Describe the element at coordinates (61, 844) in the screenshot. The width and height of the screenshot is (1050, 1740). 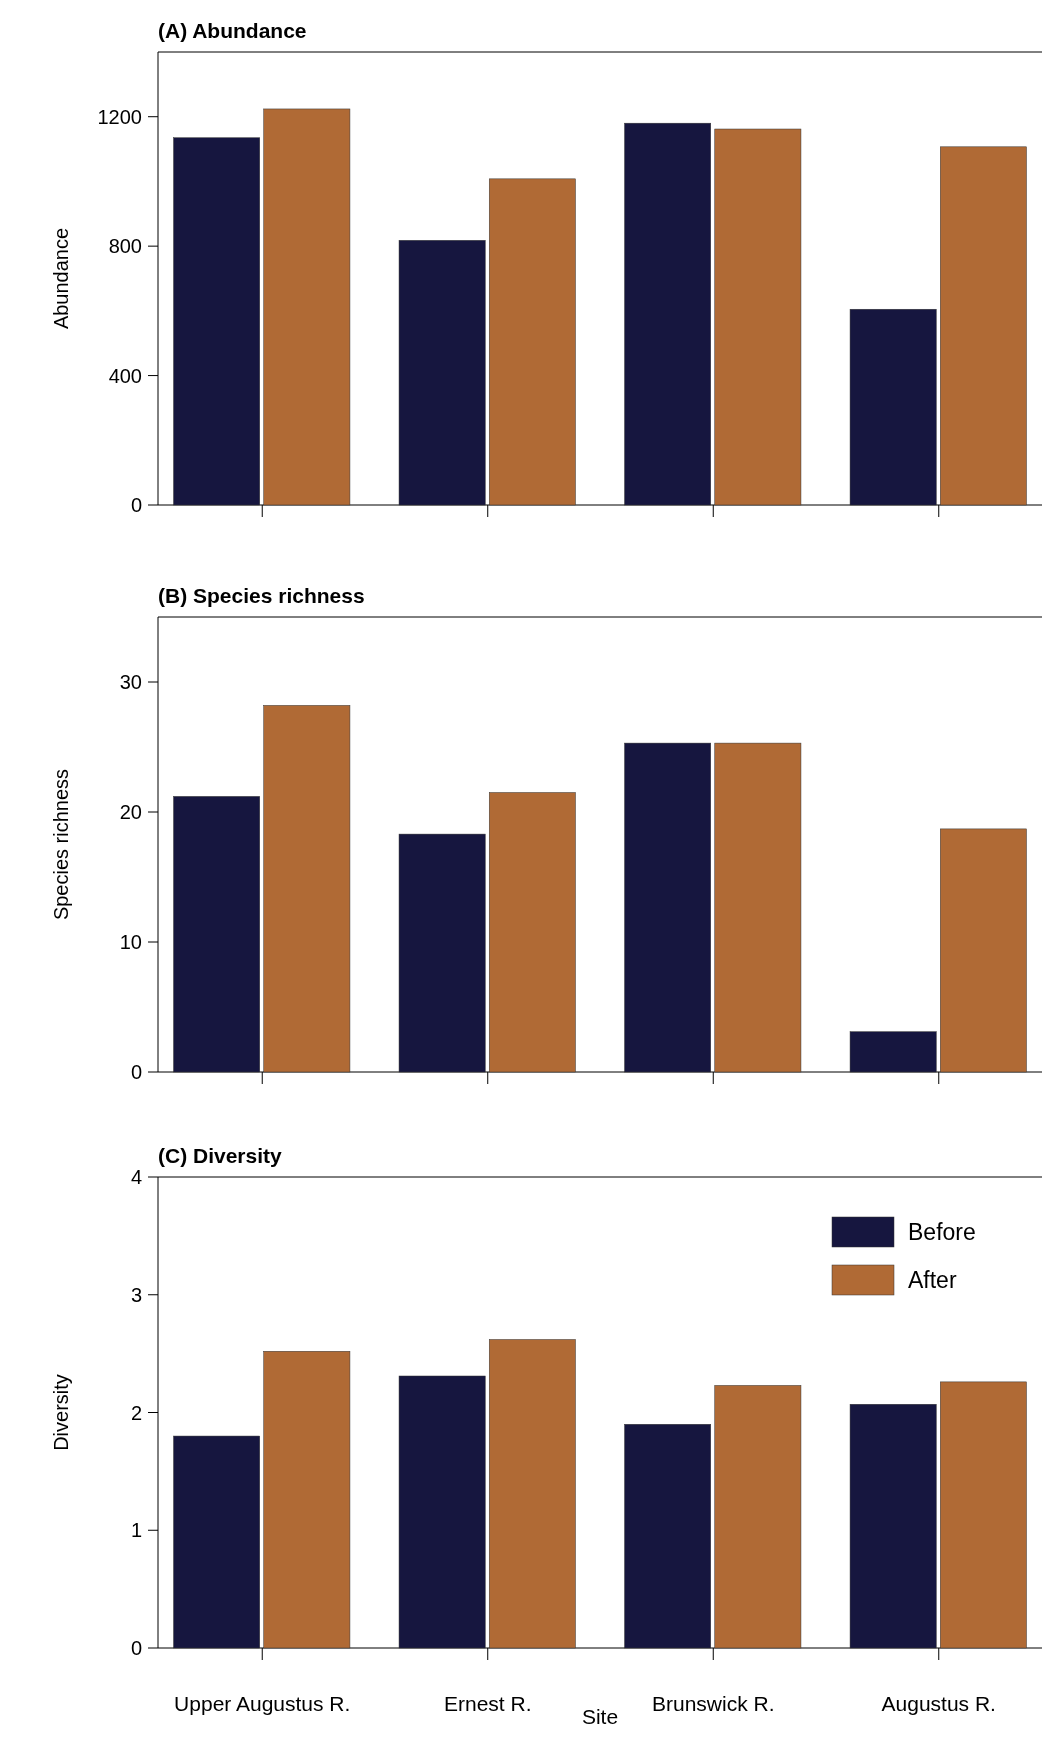
I see `y-axis-title: Species richness` at that location.